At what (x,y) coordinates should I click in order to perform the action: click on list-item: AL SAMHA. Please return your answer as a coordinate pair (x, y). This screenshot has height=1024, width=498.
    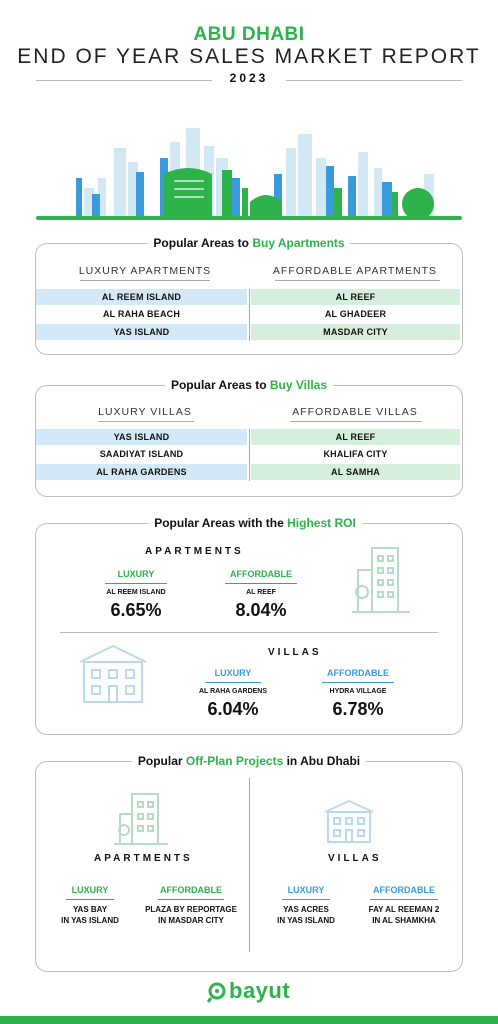
    Looking at the image, I should click on (355, 472).